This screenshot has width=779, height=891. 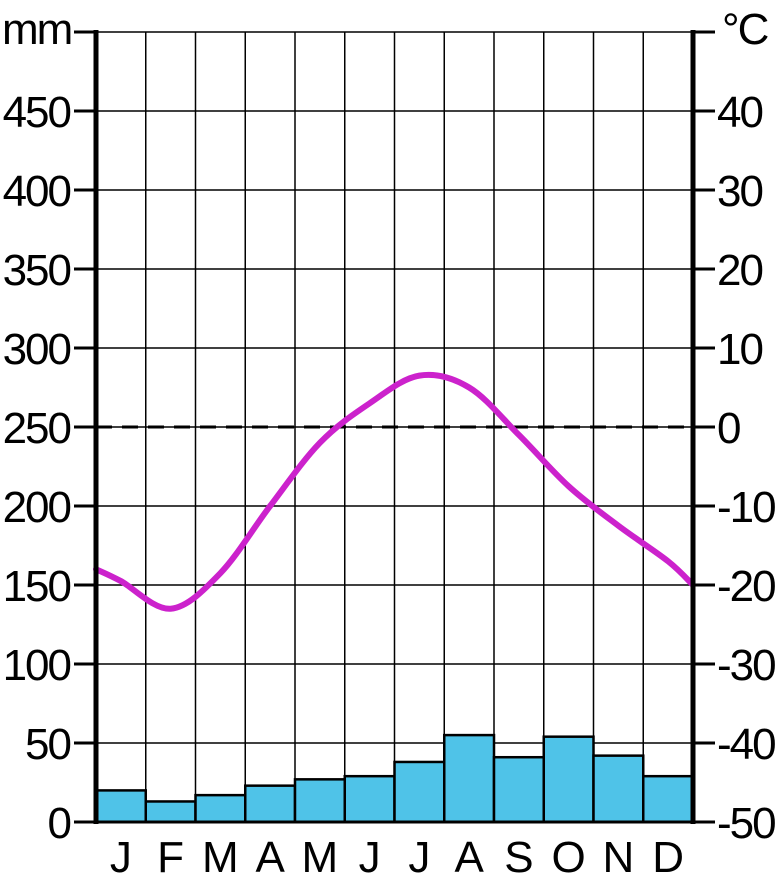 What do you see at coordinates (618, 857) in the screenshot?
I see `month-label: N` at bounding box center [618, 857].